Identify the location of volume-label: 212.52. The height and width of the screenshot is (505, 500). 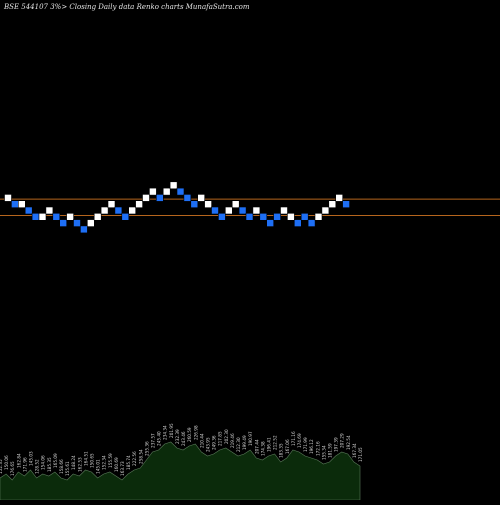
(275, 442).